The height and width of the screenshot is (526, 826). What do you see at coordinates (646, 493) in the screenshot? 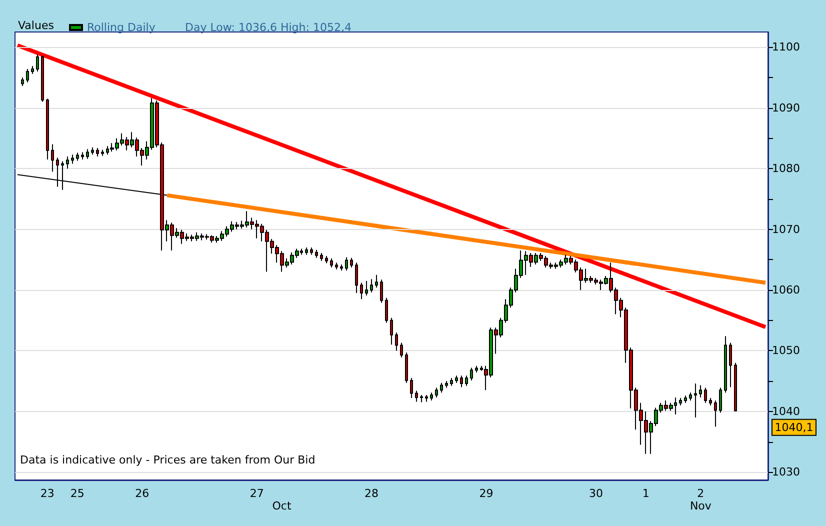
I see `x-tick-label: 1` at bounding box center [646, 493].